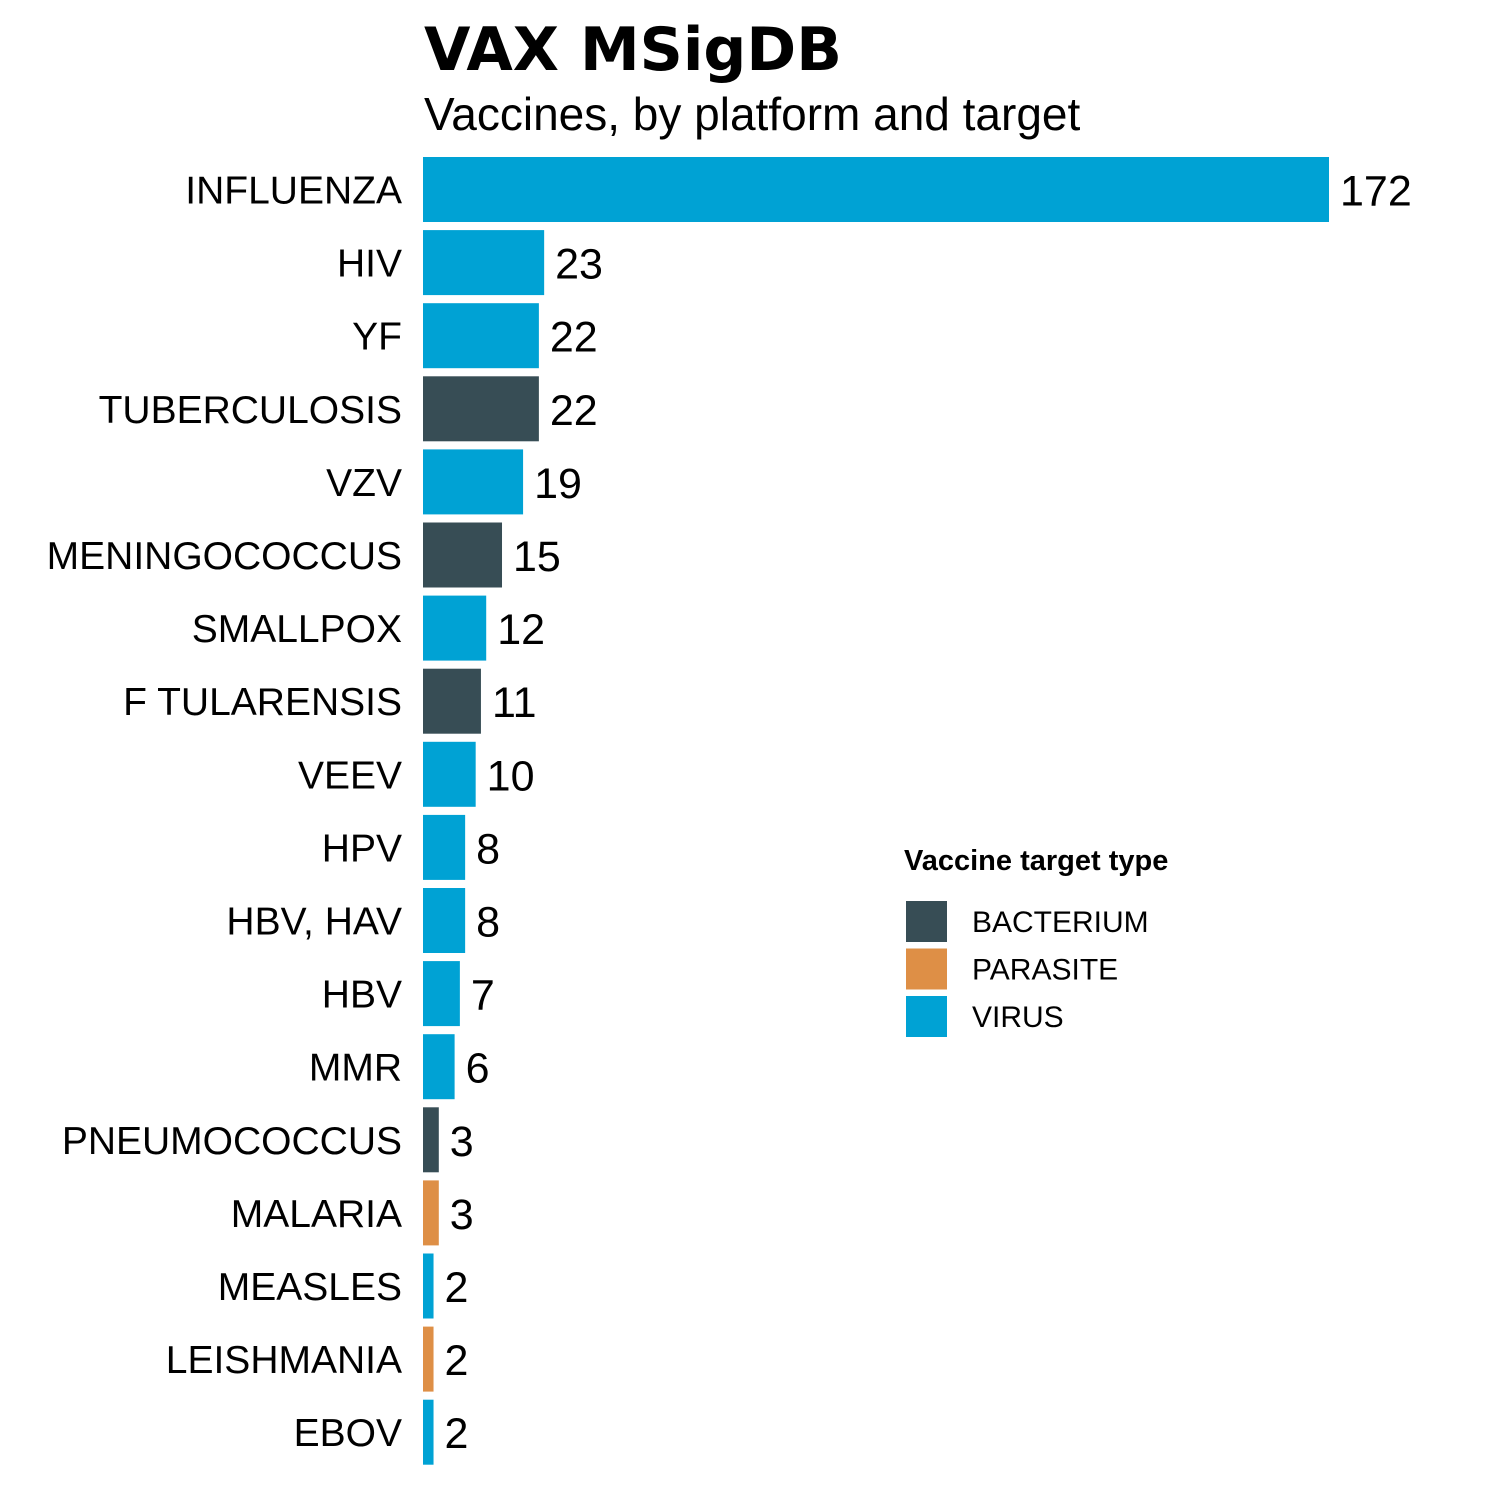 The image size is (1500, 1500). Describe the element at coordinates (514, 703) in the screenshot. I see `value-label-f-tularensis: 11` at that location.